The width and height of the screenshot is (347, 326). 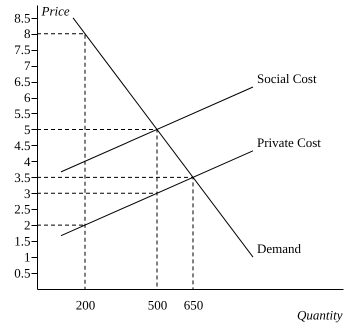 I want to click on y-tick-label: 3.5, so click(x=22, y=177).